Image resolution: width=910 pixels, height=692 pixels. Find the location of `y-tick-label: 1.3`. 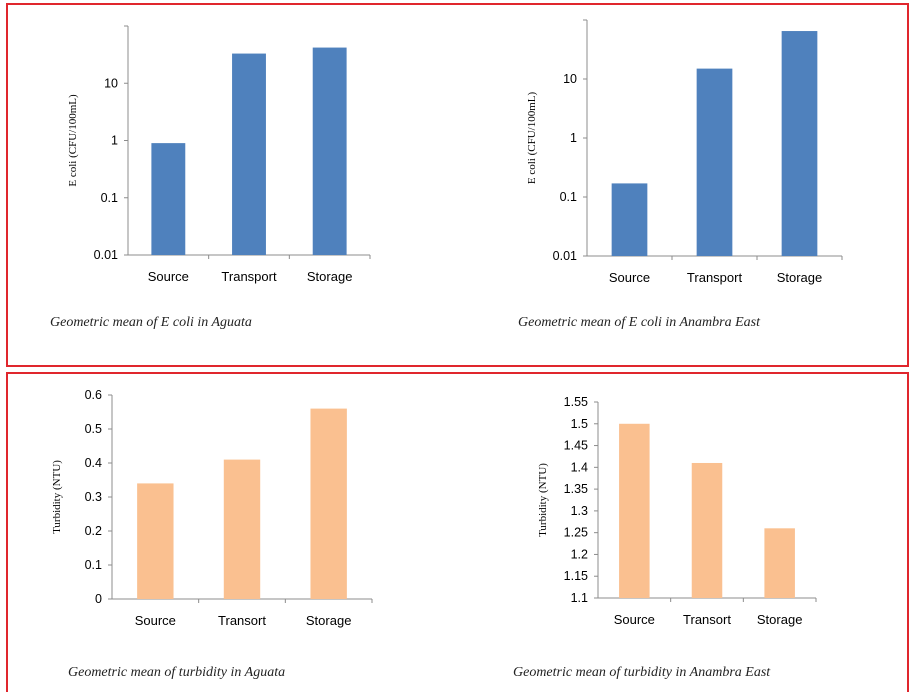

y-tick-label: 1.3 is located at coordinates (579, 511).